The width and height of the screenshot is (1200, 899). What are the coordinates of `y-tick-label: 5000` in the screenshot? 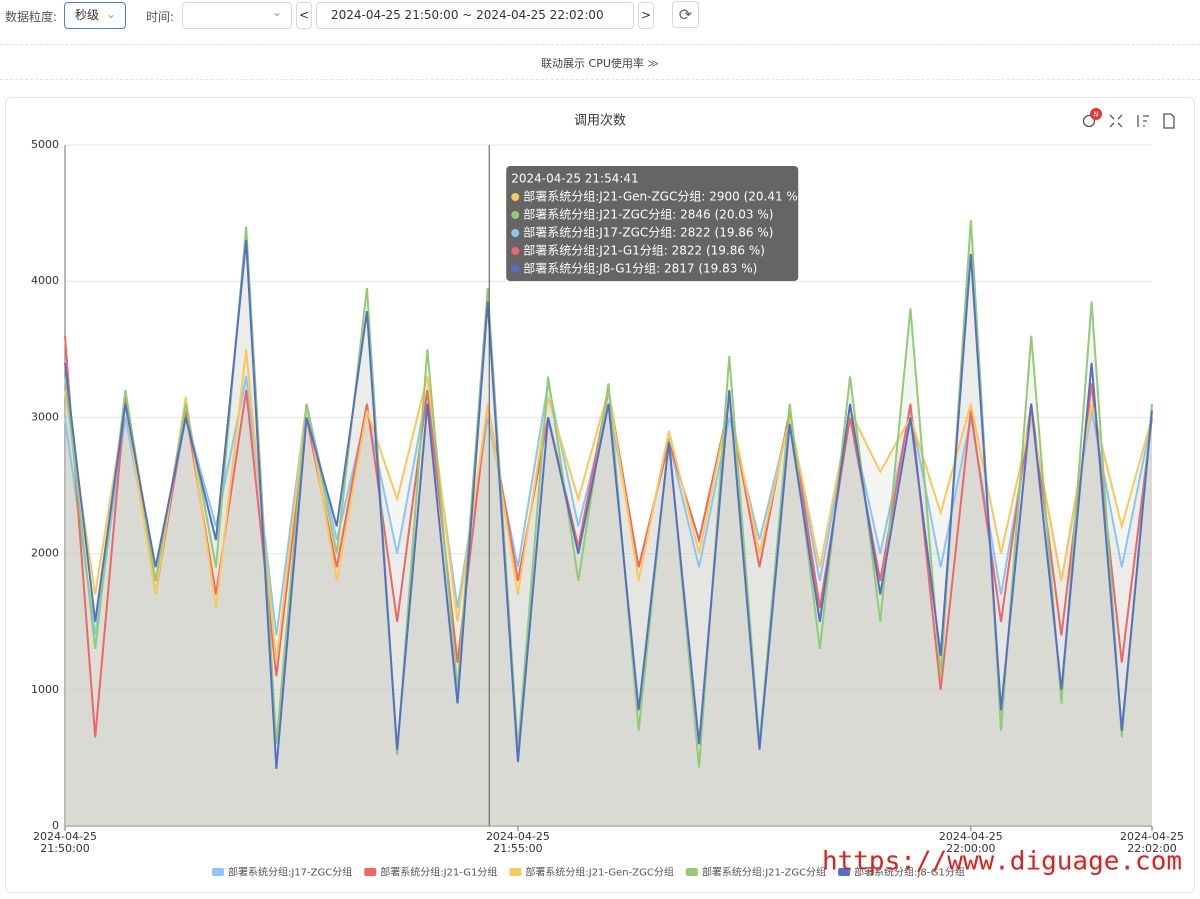 It's located at (45, 144).